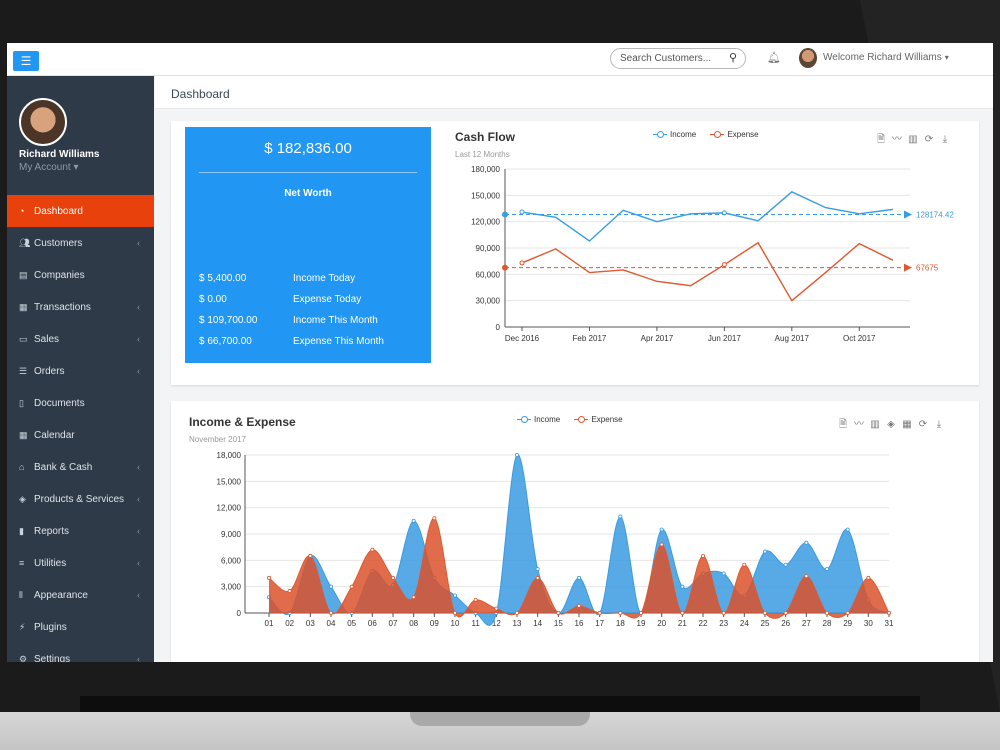  Describe the element at coordinates (80, 467) in the screenshot. I see `sidebar-item-bank-cash: ⌂ Bank & Cash ‹` at that location.